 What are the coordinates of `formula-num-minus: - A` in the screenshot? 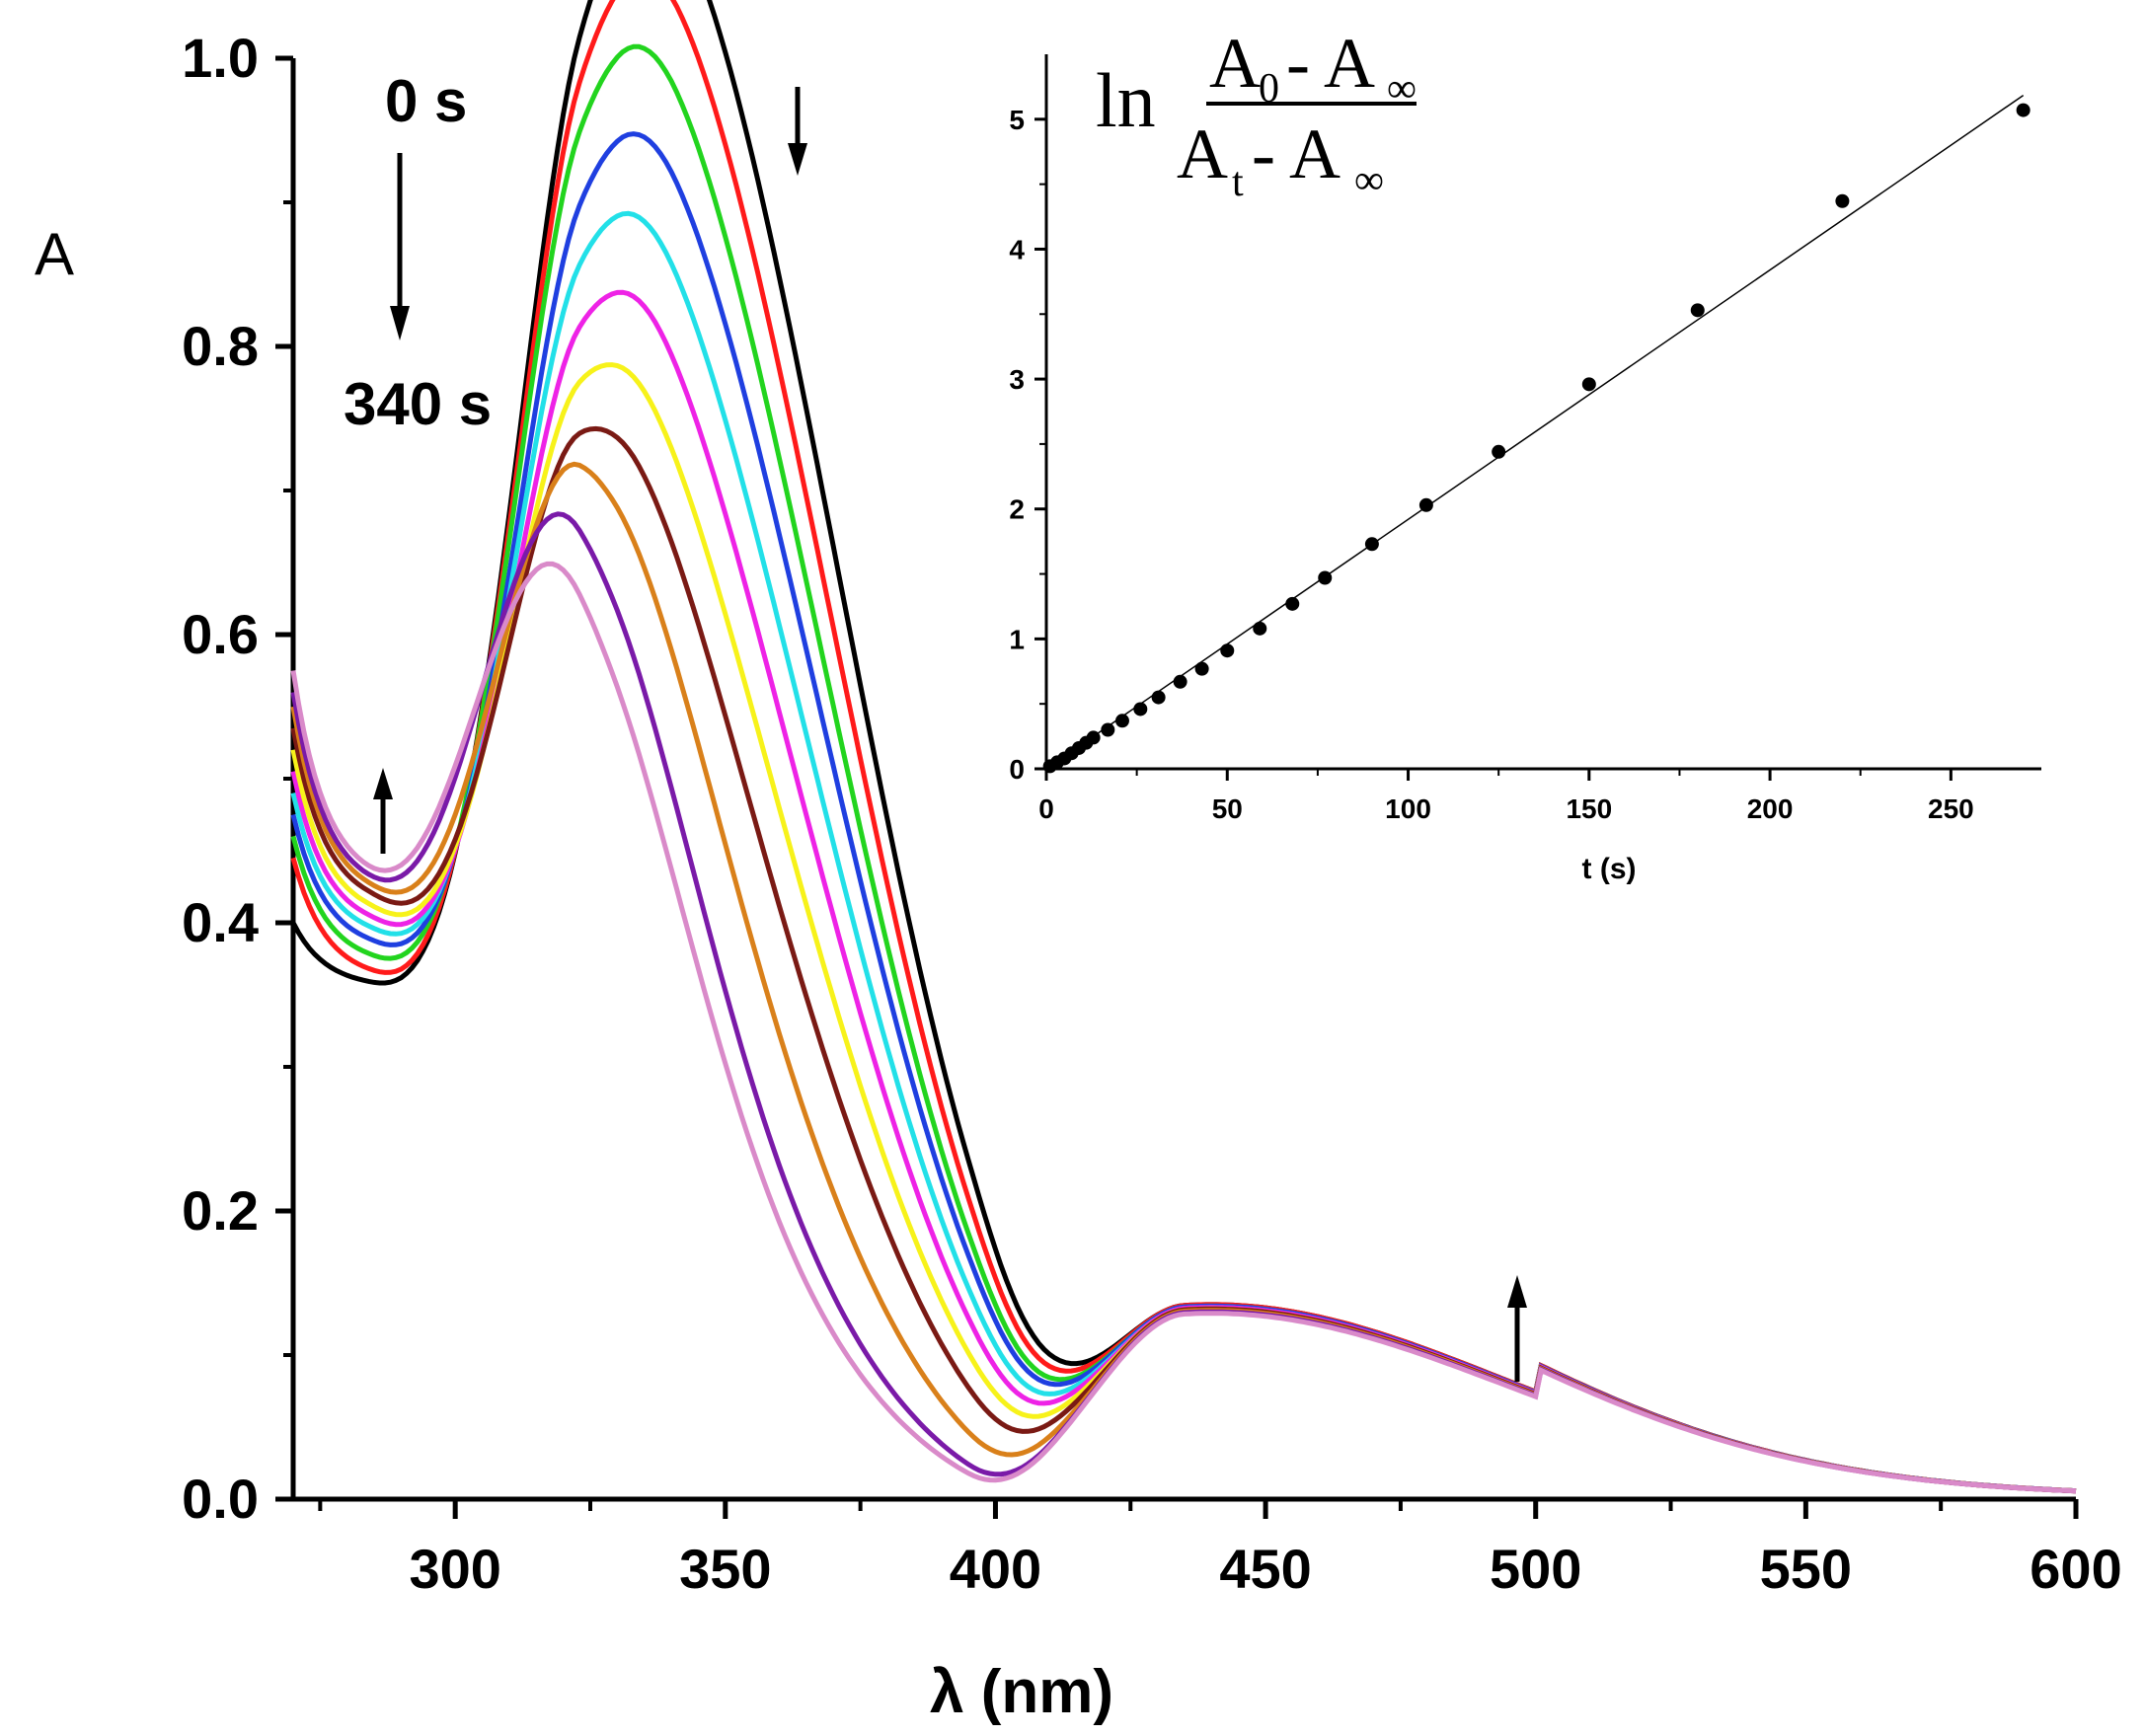 It's located at (1330, 64).